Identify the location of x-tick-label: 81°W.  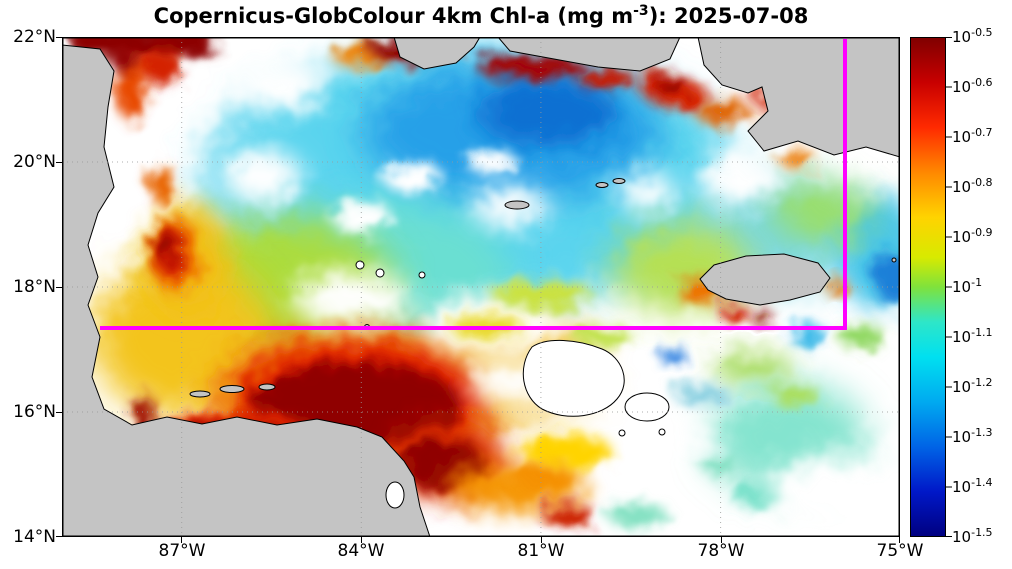
(541, 551).